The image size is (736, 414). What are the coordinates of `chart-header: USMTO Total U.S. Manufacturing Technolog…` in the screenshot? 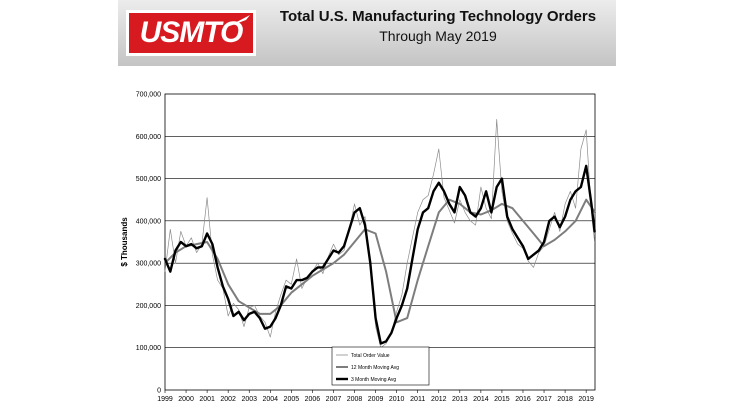 It's located at (367, 33).